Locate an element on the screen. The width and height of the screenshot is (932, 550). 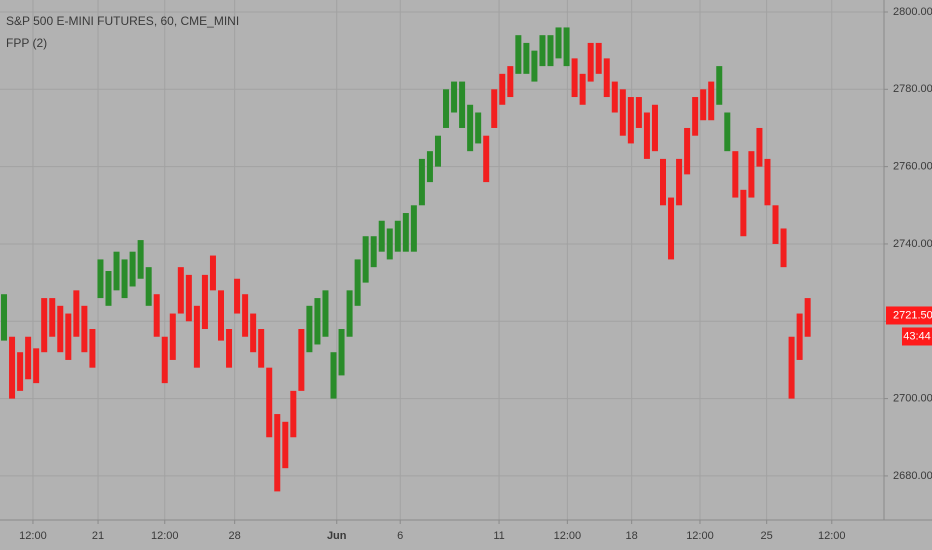
x-tick-label: 6 is located at coordinates (400, 536).